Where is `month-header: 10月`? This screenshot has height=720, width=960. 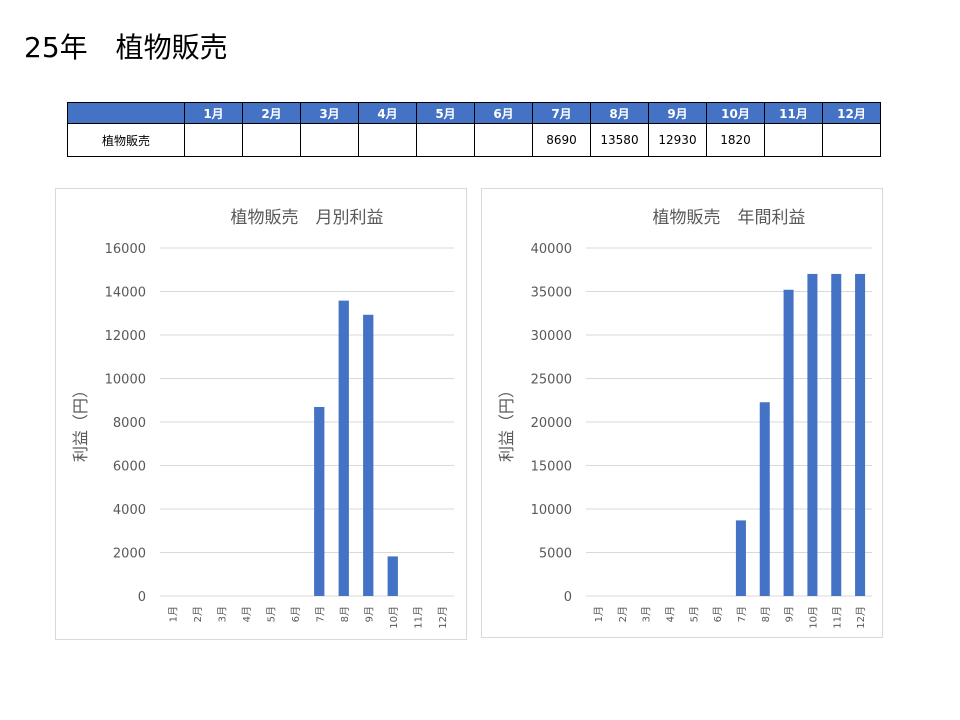 month-header: 10月 is located at coordinates (735, 113).